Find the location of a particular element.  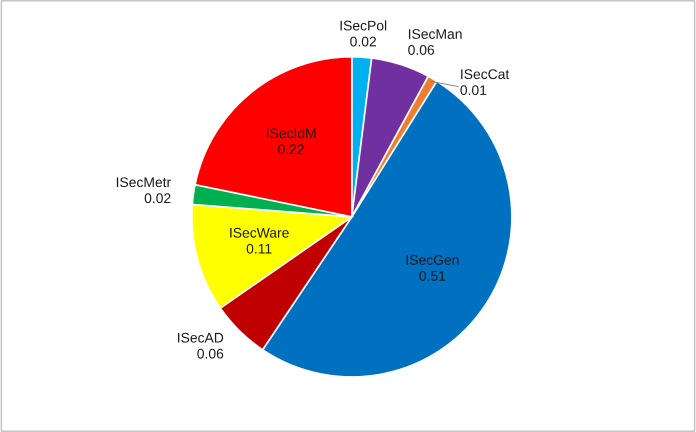

slice-label: ISecWare is located at coordinates (259, 233).